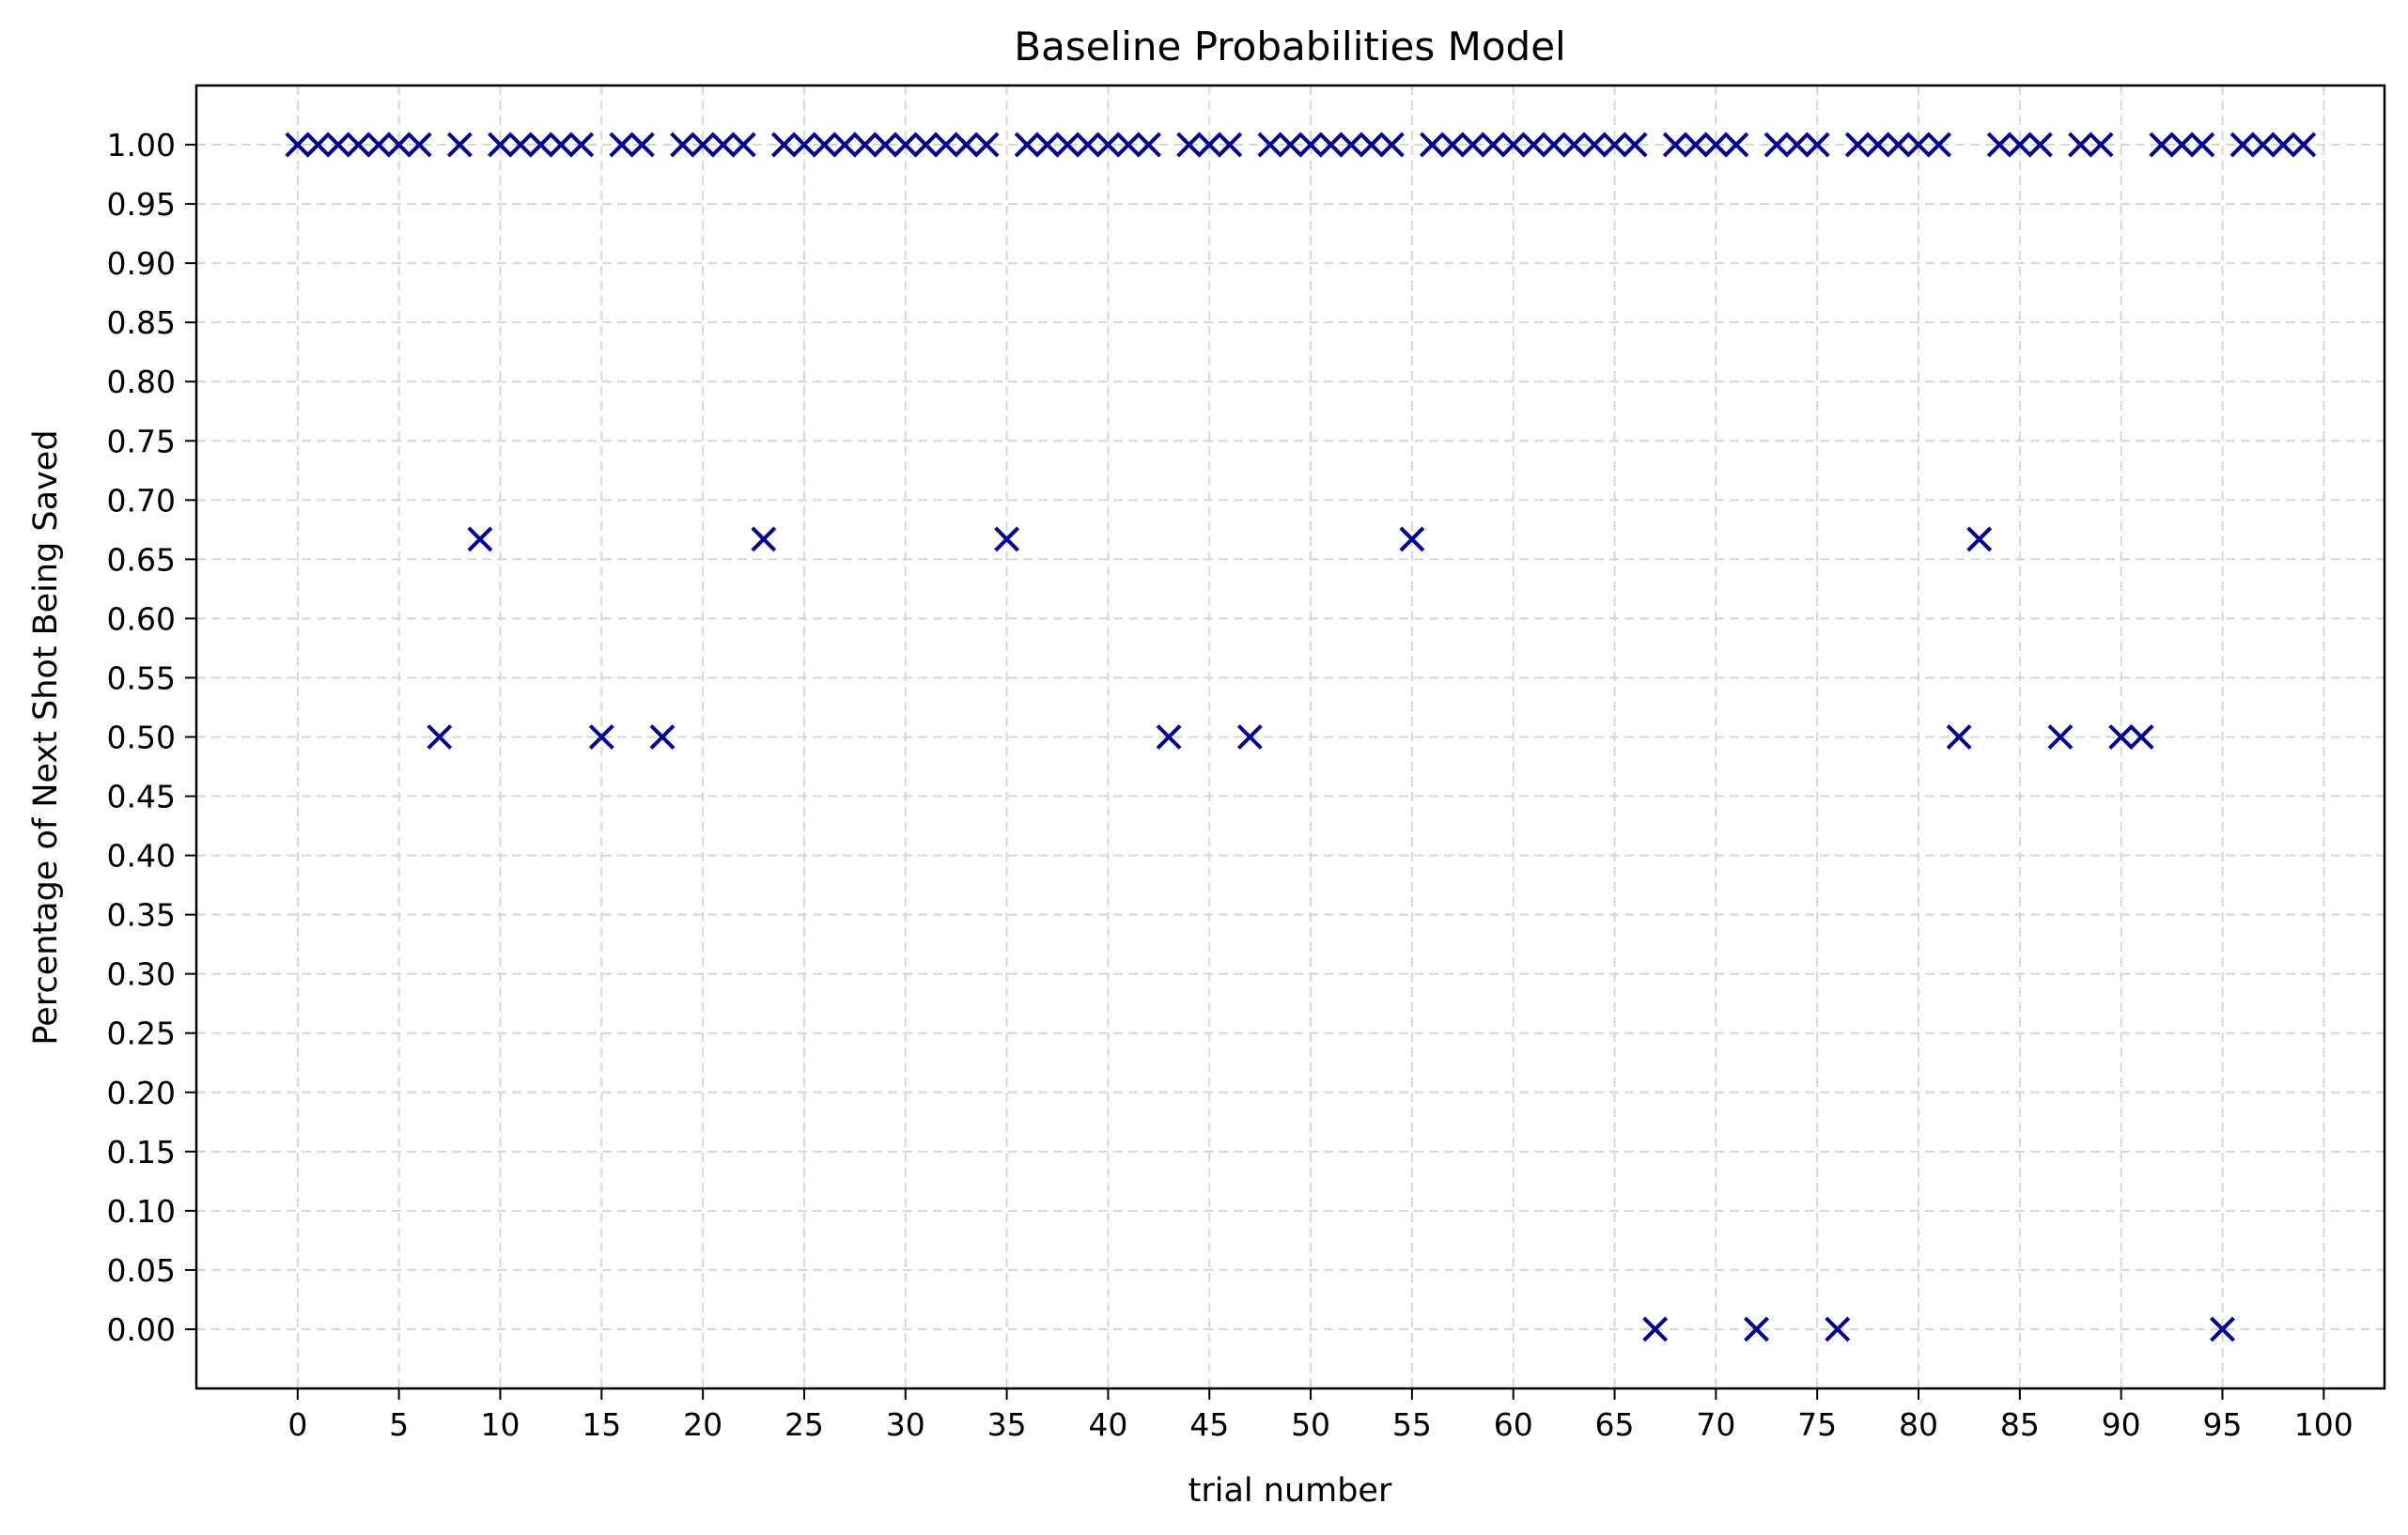  Describe the element at coordinates (601, 1424) in the screenshot. I see `x-tick-label: 15` at that location.